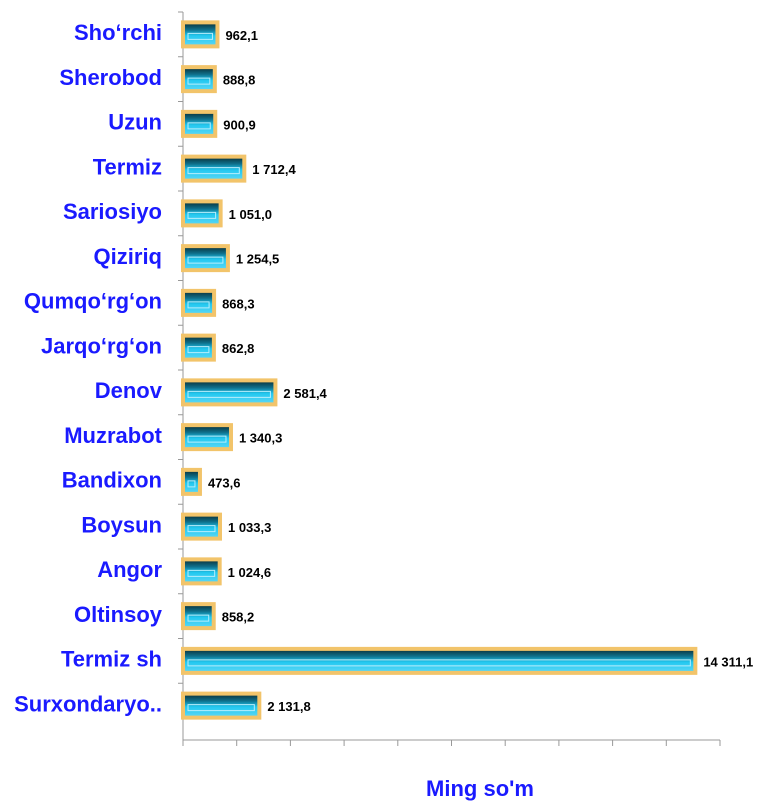  I want to click on y-tick-label: Angor, so click(129, 569).